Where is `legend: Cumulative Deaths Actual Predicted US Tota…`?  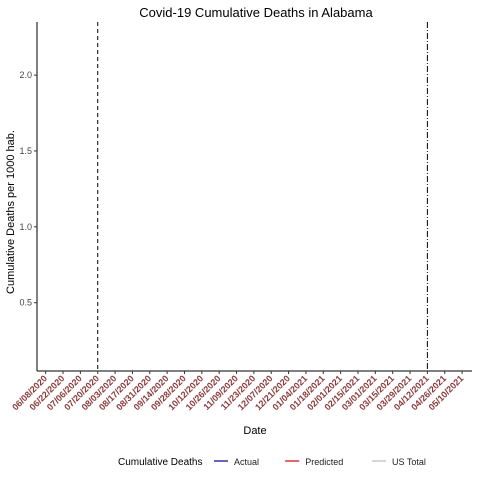 legend: Cumulative Deaths Actual Predicted US Tota… is located at coordinates (272, 462).